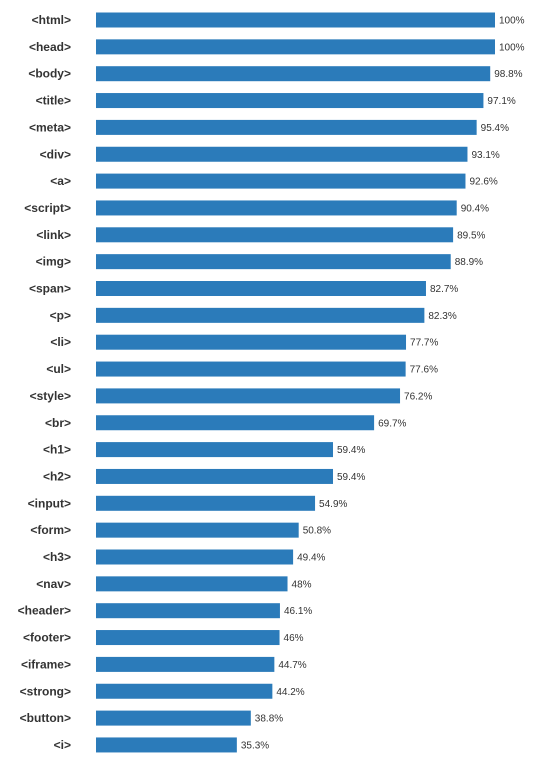  I want to click on value-label: 46.1%, so click(298, 611).